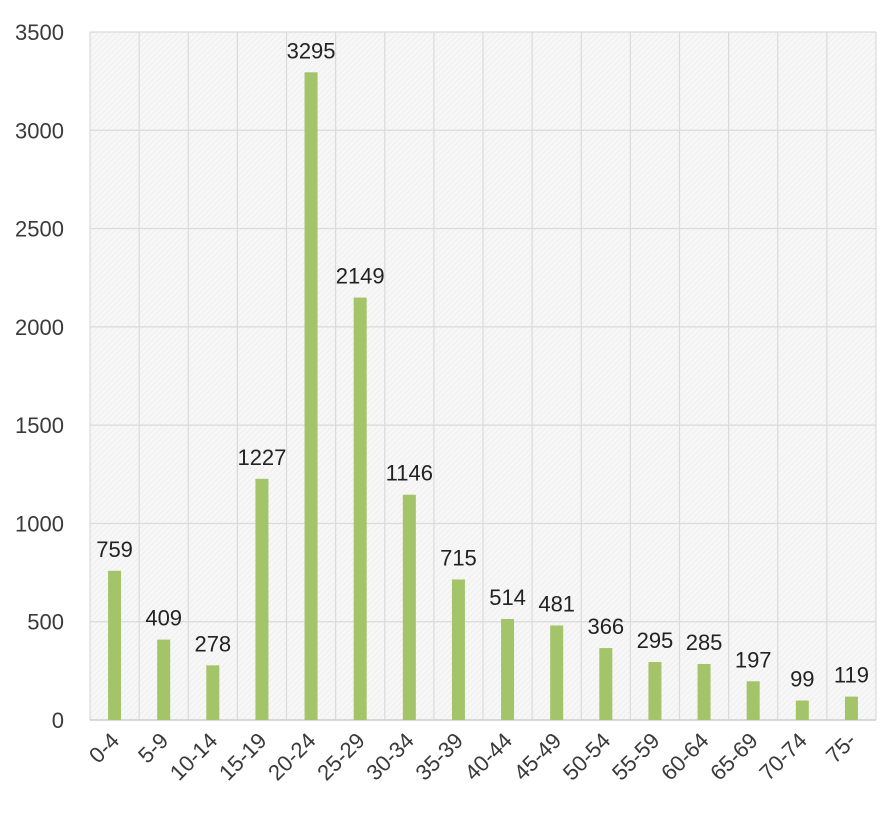 This screenshot has width=888, height=816. Describe the element at coordinates (841, 748) in the screenshot. I see `x-tick-label: 75-` at that location.